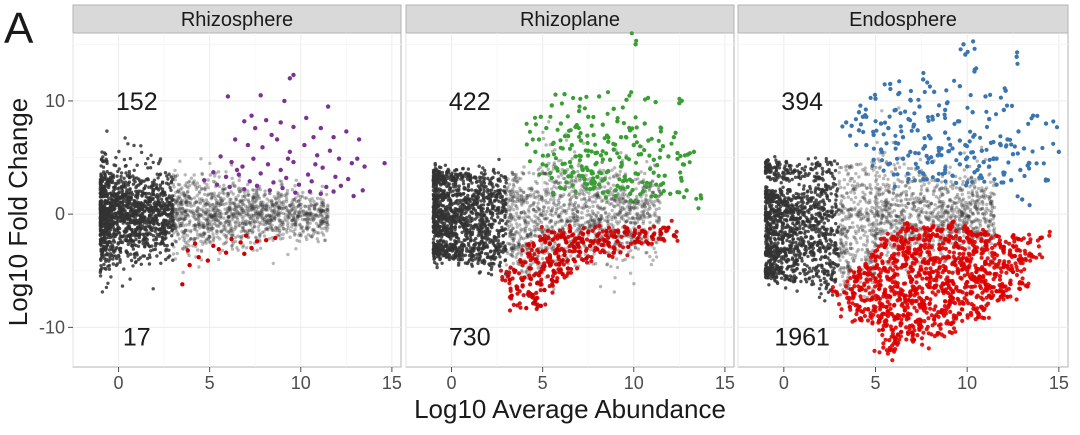  What do you see at coordinates (208, 260) in the screenshot?
I see `down-point` at bounding box center [208, 260].